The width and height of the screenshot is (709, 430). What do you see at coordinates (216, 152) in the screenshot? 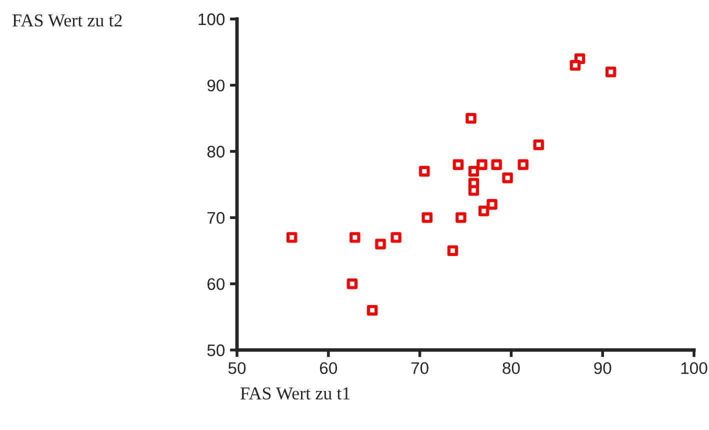
I see `y-tick-label: 80` at bounding box center [216, 152].